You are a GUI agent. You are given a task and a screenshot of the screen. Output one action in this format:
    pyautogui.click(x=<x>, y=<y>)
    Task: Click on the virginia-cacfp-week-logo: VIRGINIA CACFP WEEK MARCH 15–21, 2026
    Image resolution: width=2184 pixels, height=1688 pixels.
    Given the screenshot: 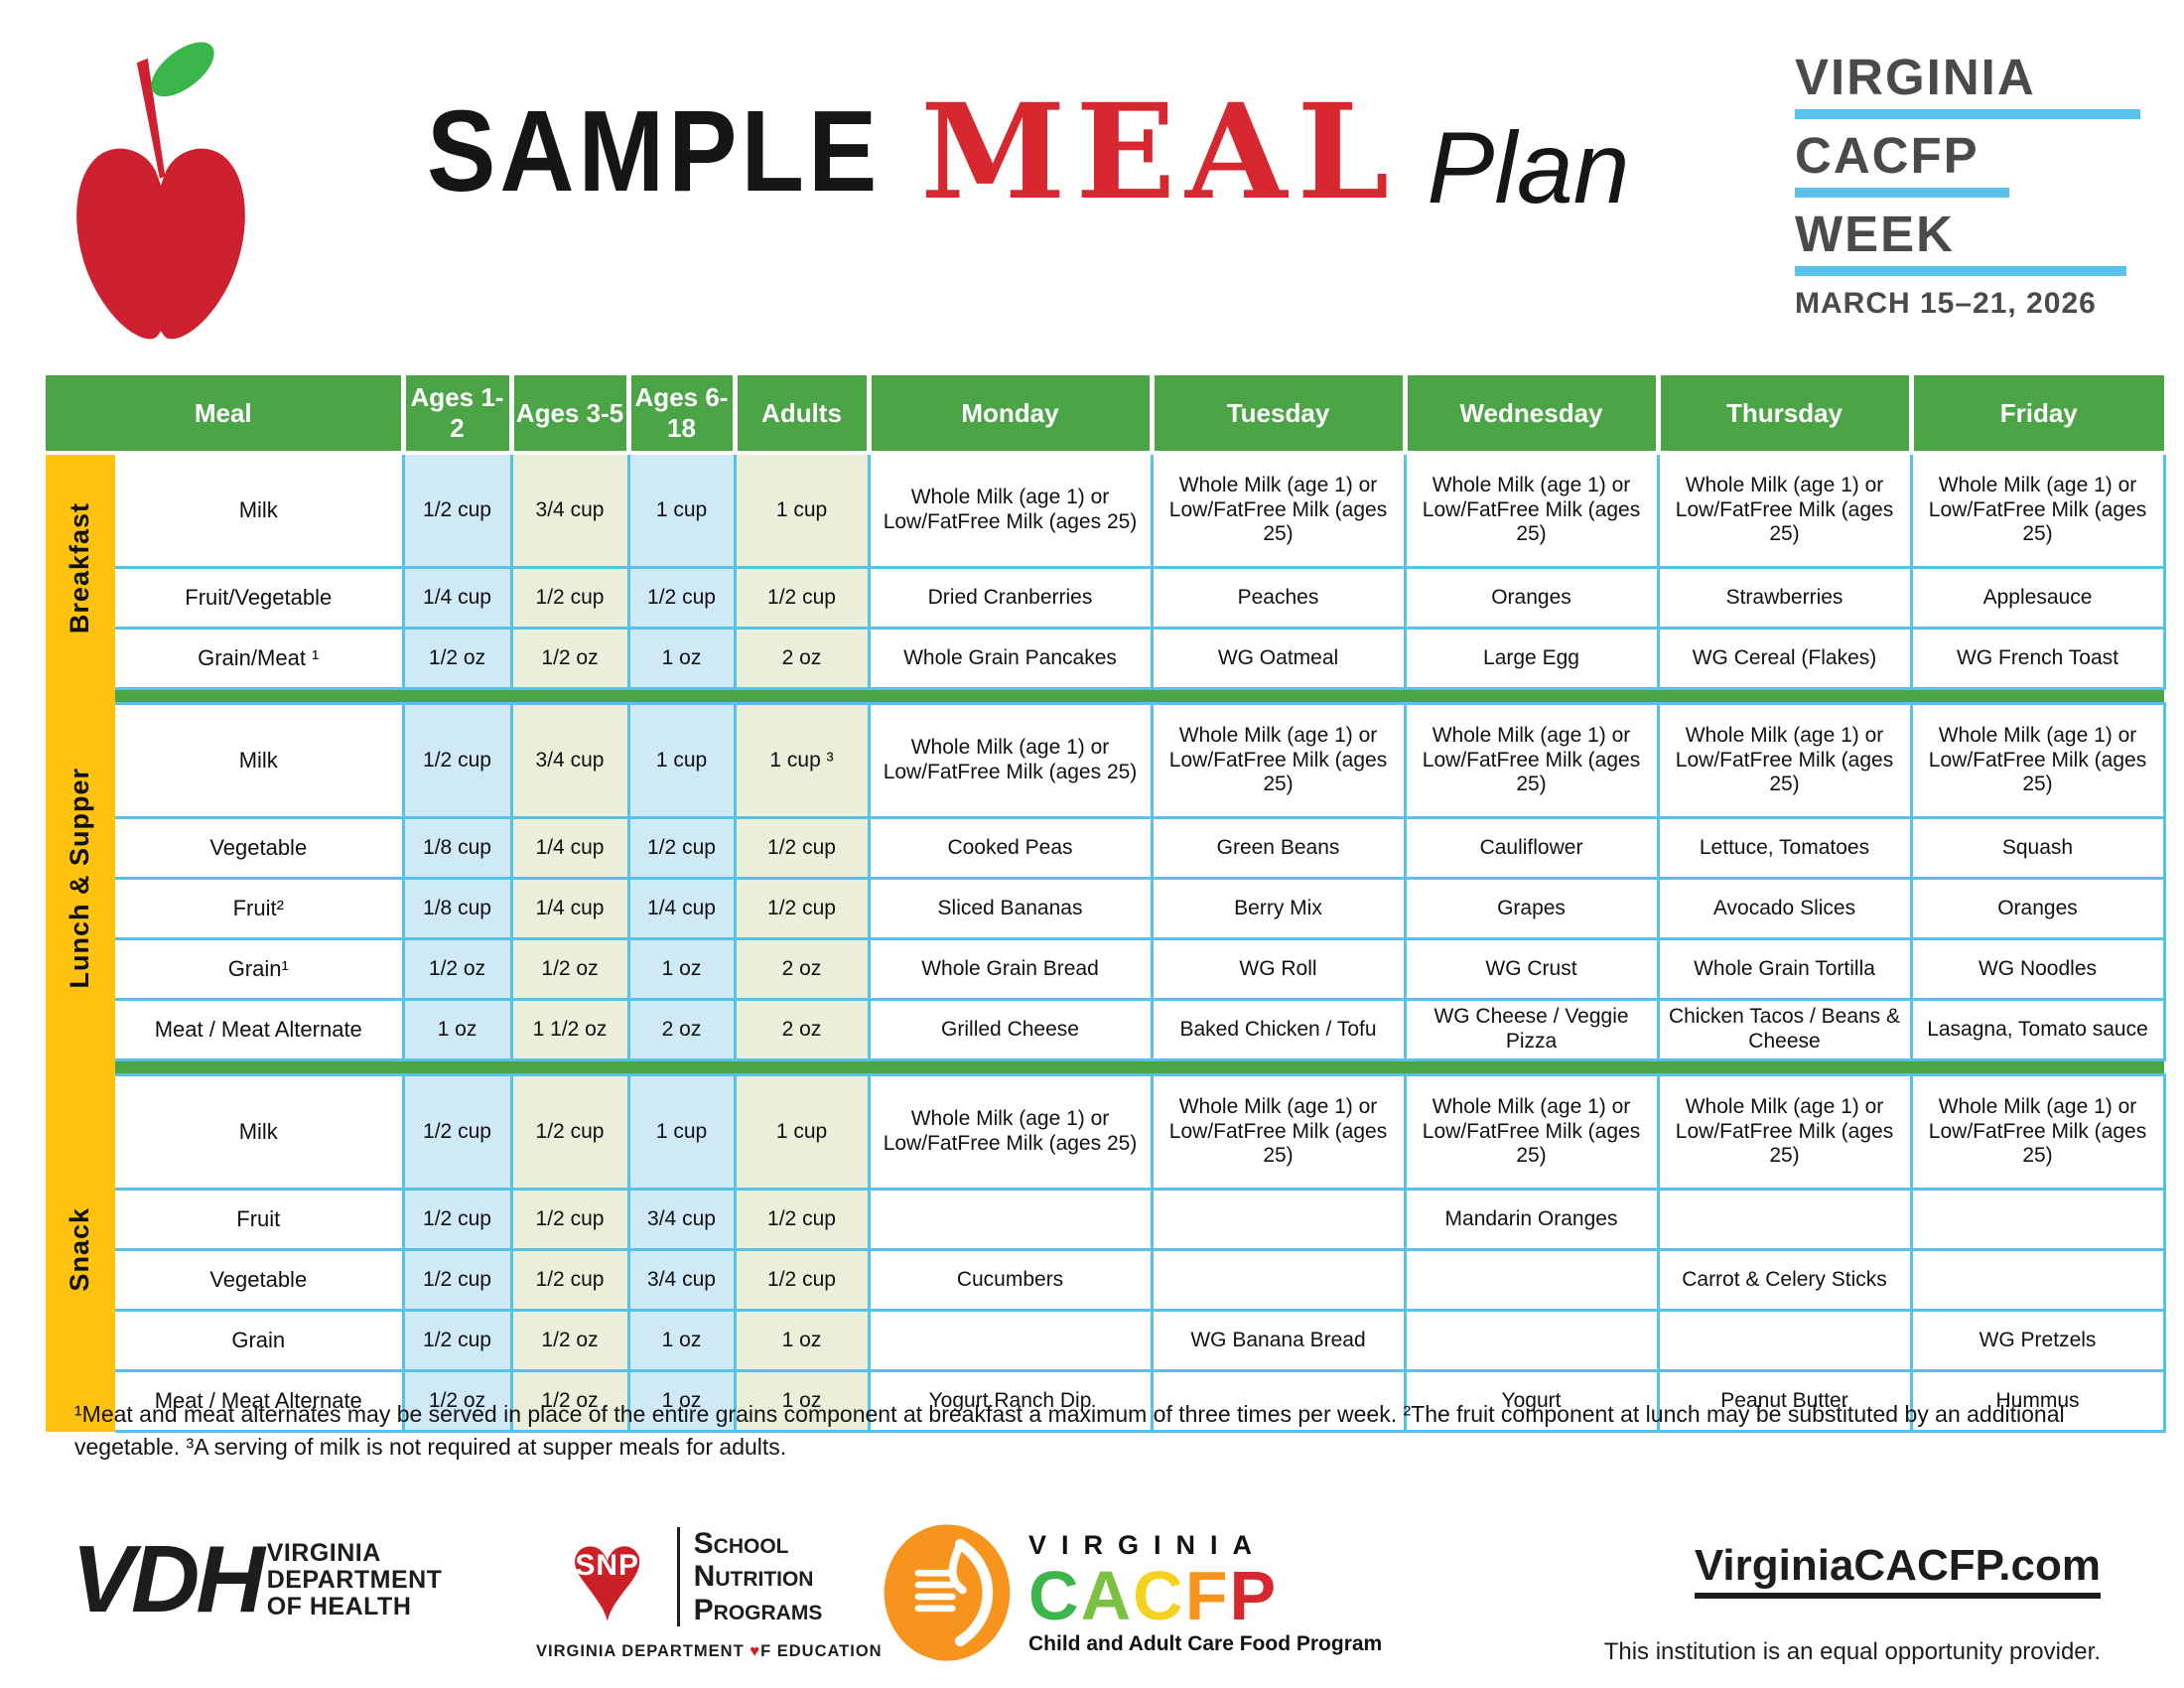 What is the action you would take?
    pyautogui.click(x=1967, y=186)
    